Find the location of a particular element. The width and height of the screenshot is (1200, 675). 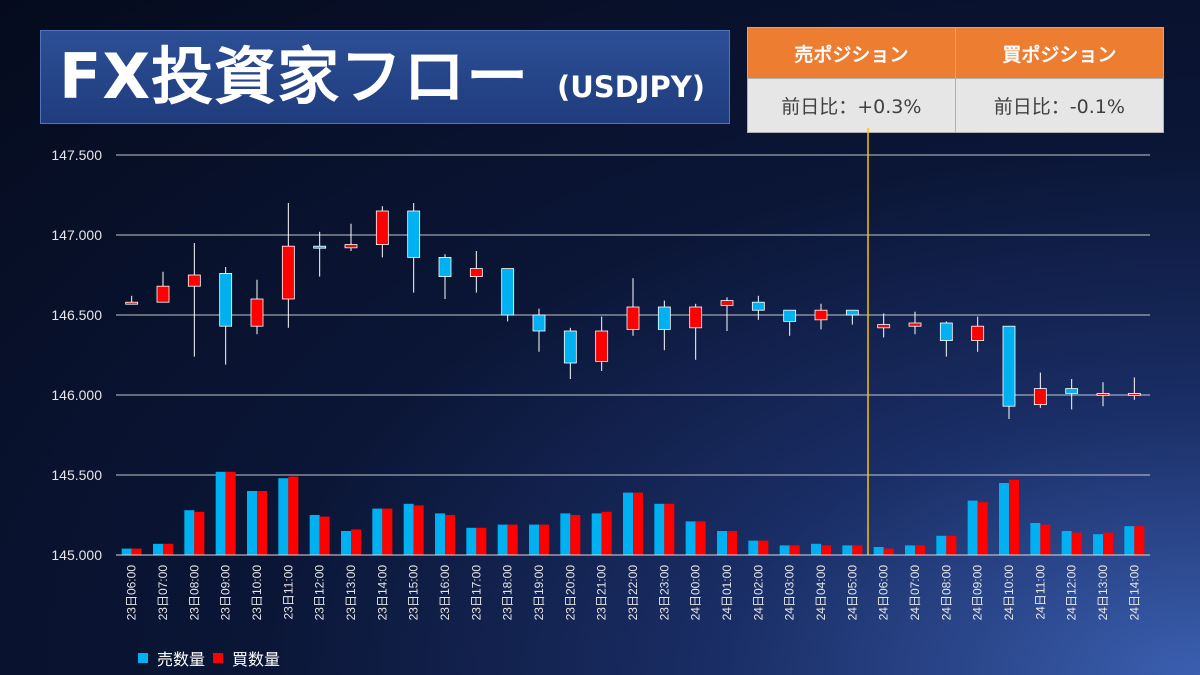

x-tick-label: 24日10:00 is located at coordinates (1009, 593).